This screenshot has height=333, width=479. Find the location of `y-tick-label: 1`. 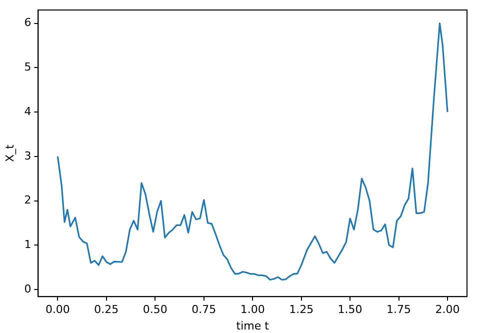

y-tick-label: 1 is located at coordinates (28, 244).